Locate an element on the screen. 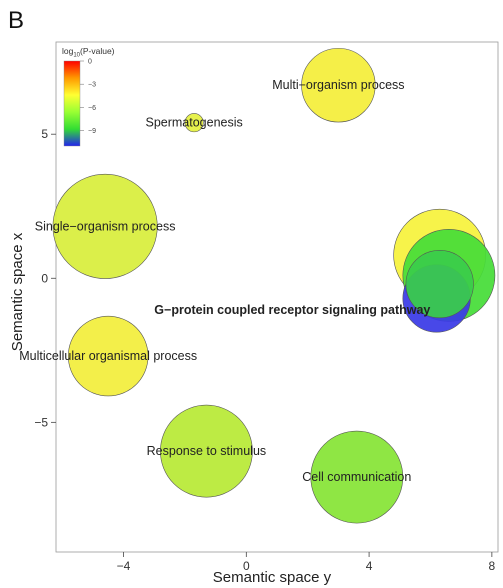  bubble-label: Single−organism process is located at coordinates (105, 226).